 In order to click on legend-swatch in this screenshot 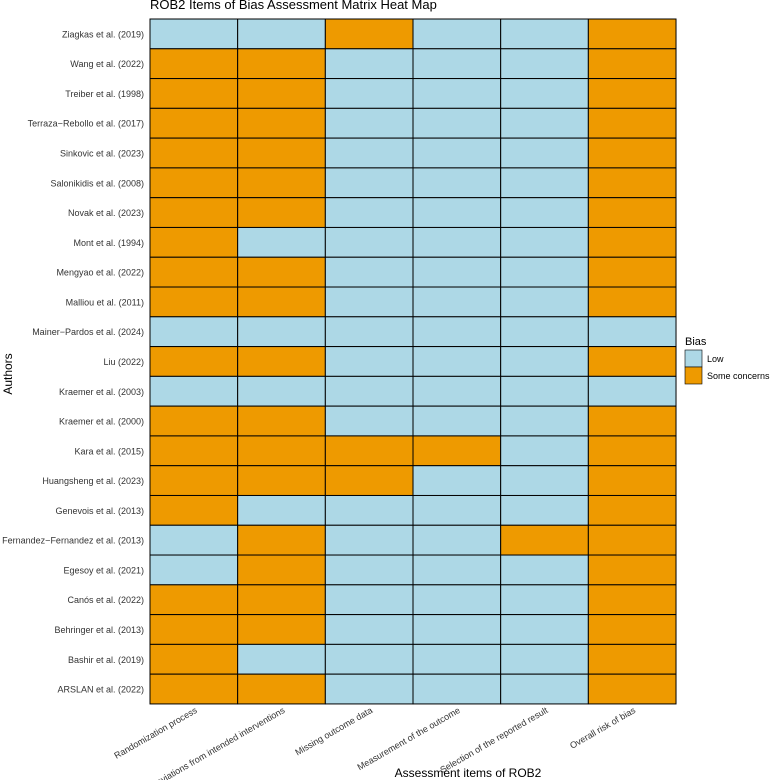, I will do `click(693, 375)`.